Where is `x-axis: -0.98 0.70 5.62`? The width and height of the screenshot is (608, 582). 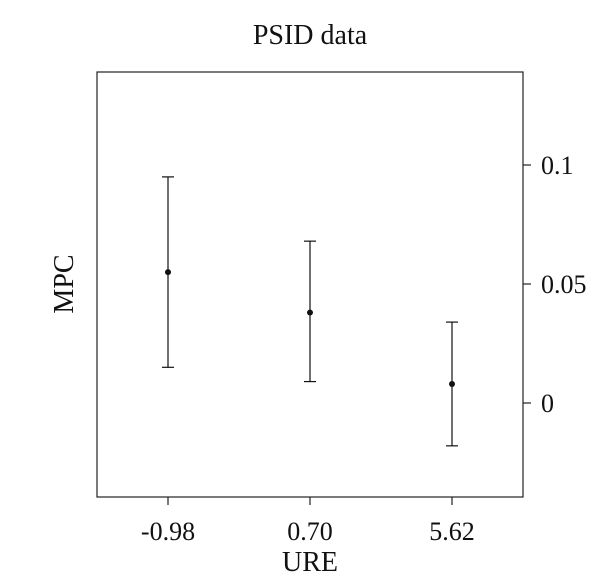 x-axis: -0.98 0.70 5.62 is located at coordinates (308, 521).